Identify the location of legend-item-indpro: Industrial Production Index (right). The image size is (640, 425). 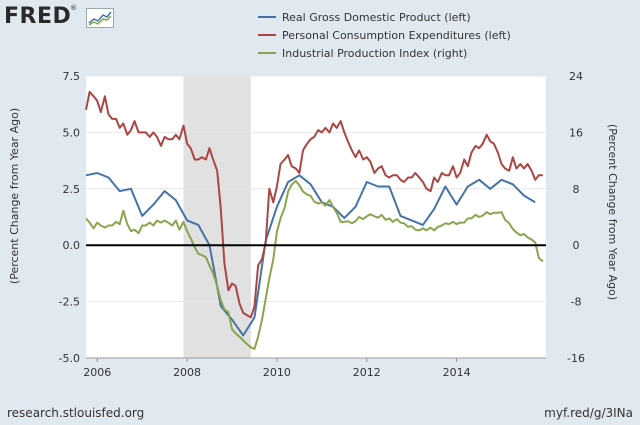
(384, 53).